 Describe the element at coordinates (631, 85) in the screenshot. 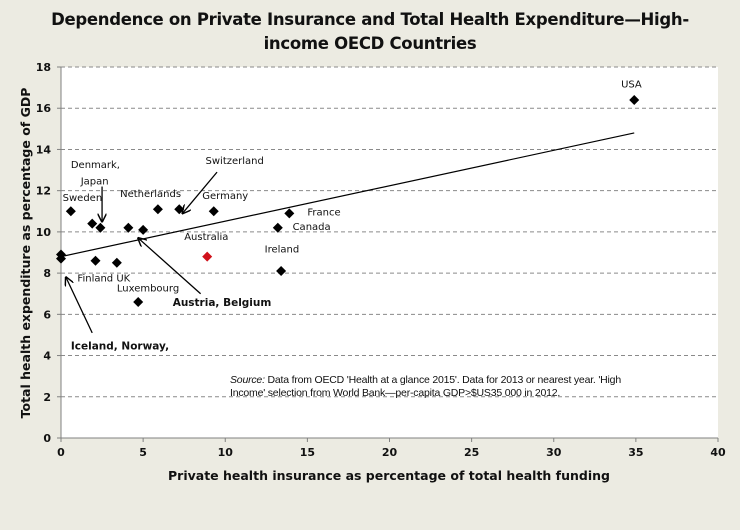

I see `point-label: USA` at that location.